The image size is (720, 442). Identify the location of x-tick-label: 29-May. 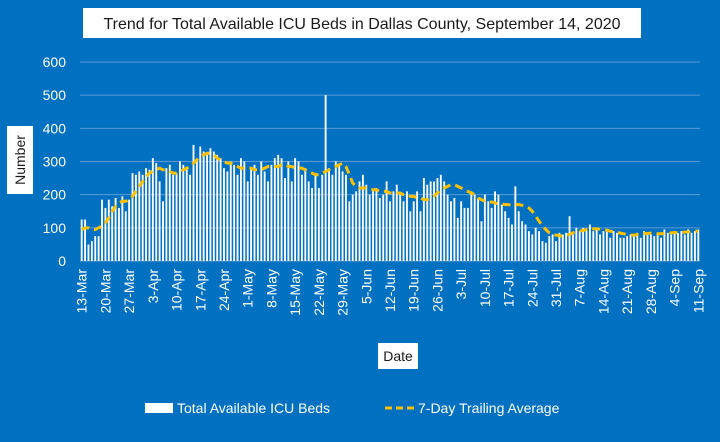
(343, 292).